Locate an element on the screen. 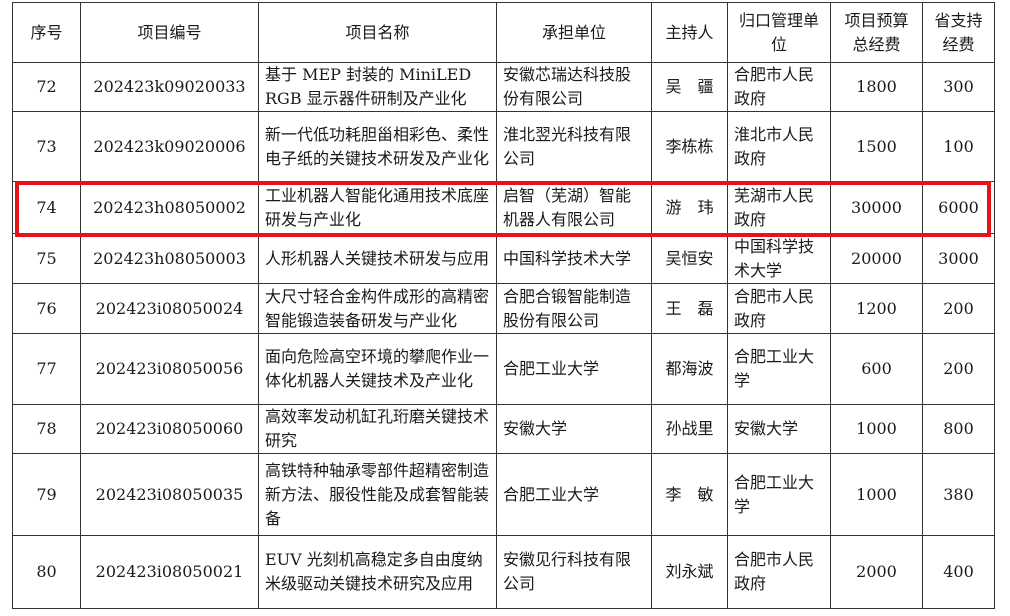 The width and height of the screenshot is (1010, 616). cell-no: 79 is located at coordinates (46, 494).